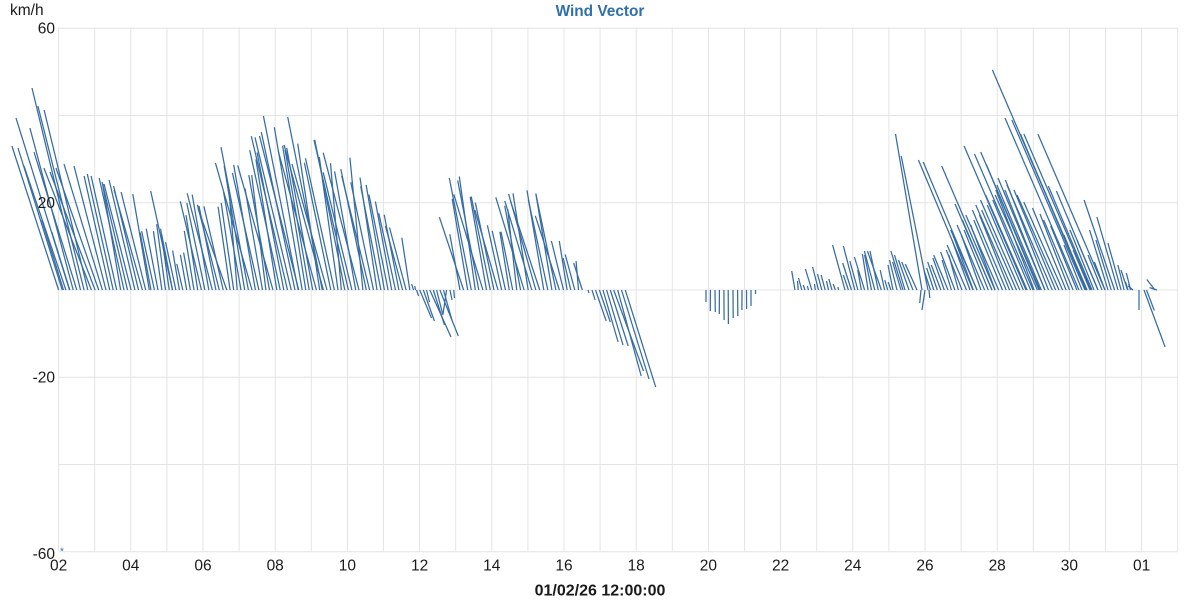  I want to click on svg-text: 16, so click(563, 566).